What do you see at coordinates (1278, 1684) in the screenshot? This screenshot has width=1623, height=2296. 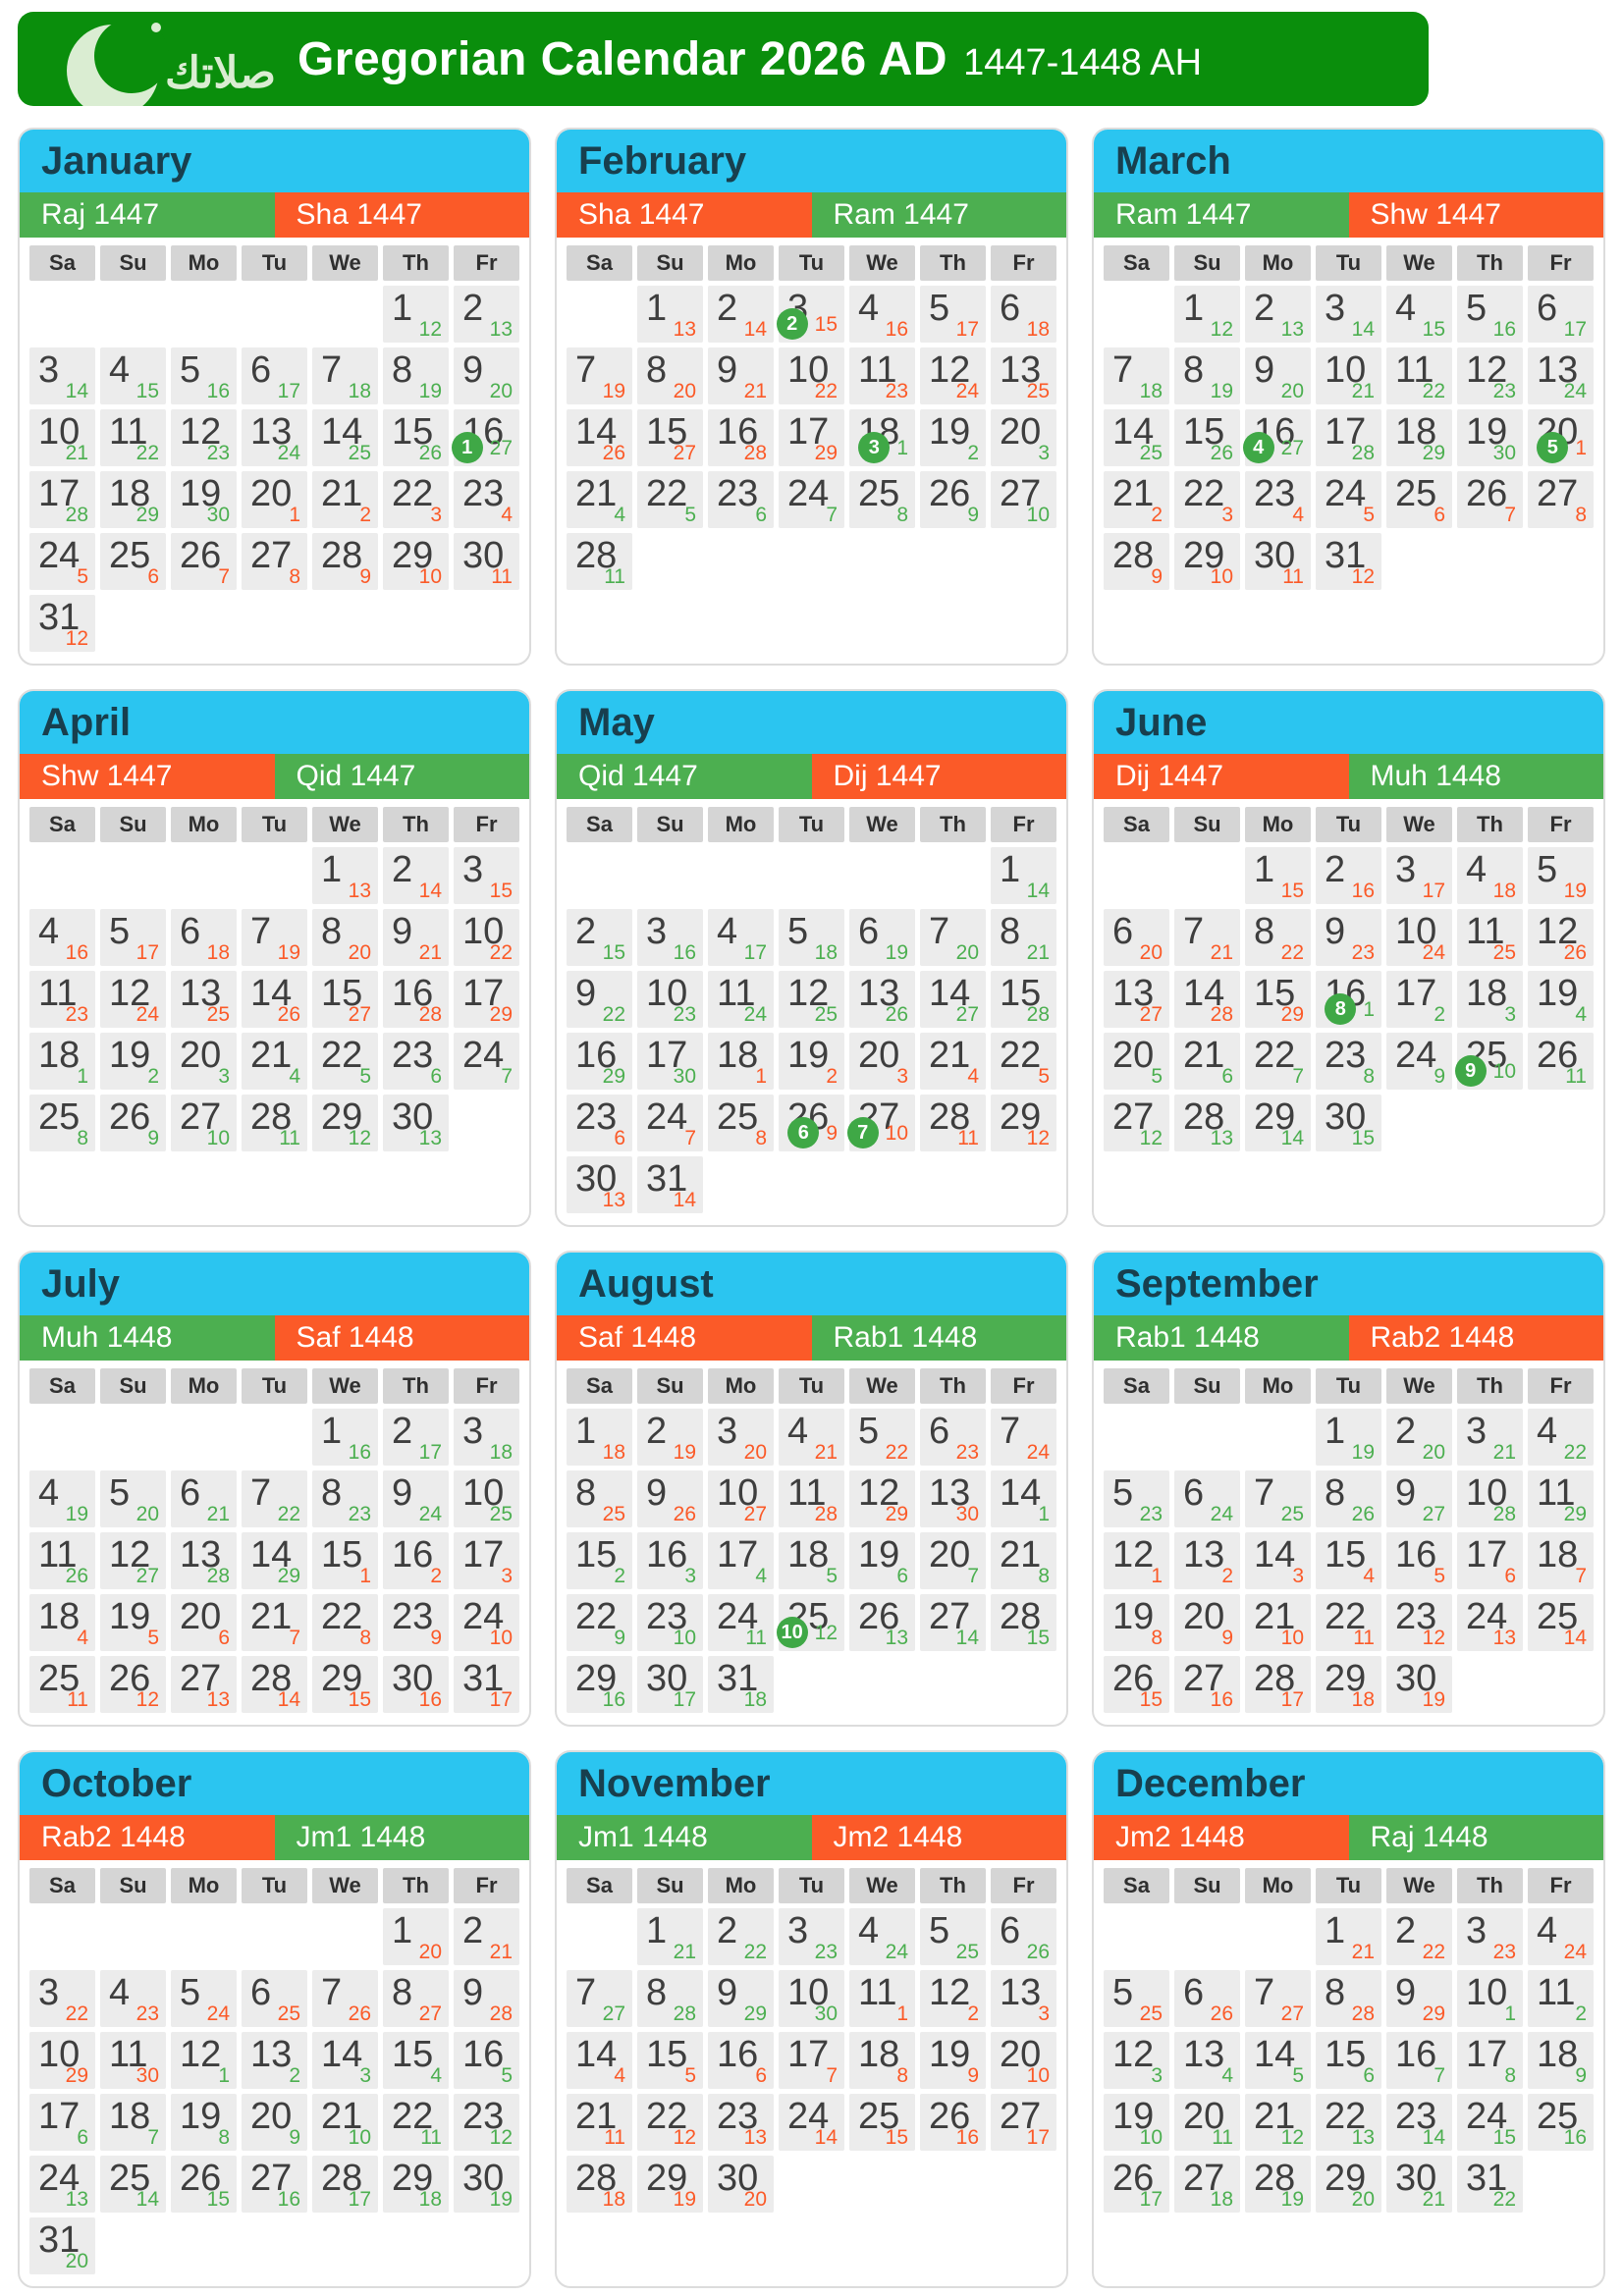 I see `day-cell: 28 17` at bounding box center [1278, 1684].